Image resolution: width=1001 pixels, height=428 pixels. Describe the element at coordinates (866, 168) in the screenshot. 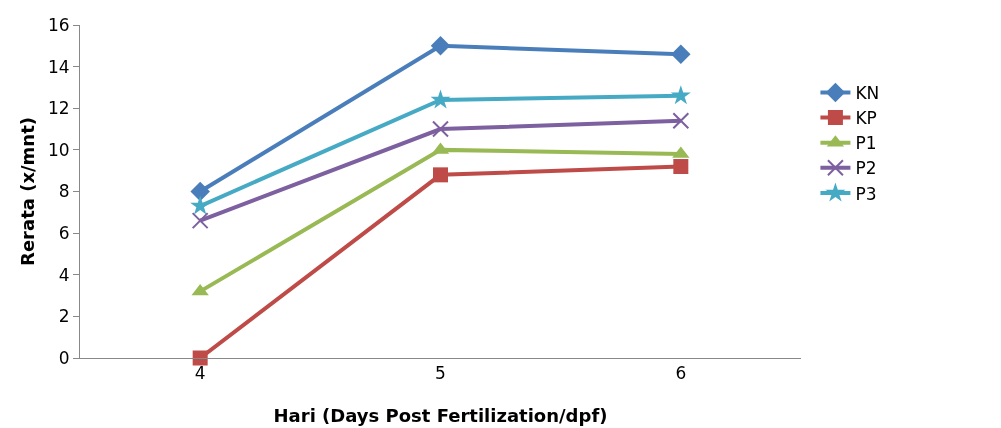

I see `legend-label: P2` at that location.